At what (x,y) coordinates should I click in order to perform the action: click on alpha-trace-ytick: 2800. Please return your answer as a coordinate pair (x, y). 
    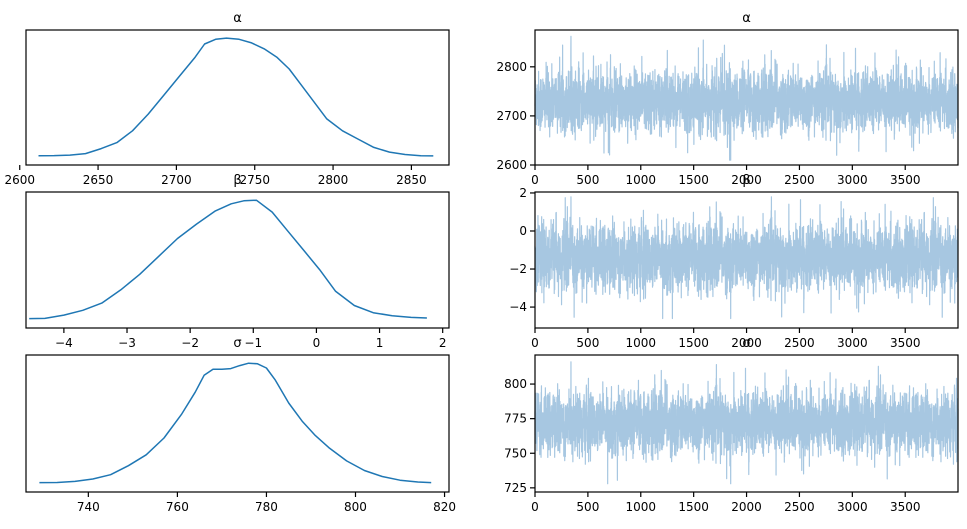
    Looking at the image, I should click on (515, 67).